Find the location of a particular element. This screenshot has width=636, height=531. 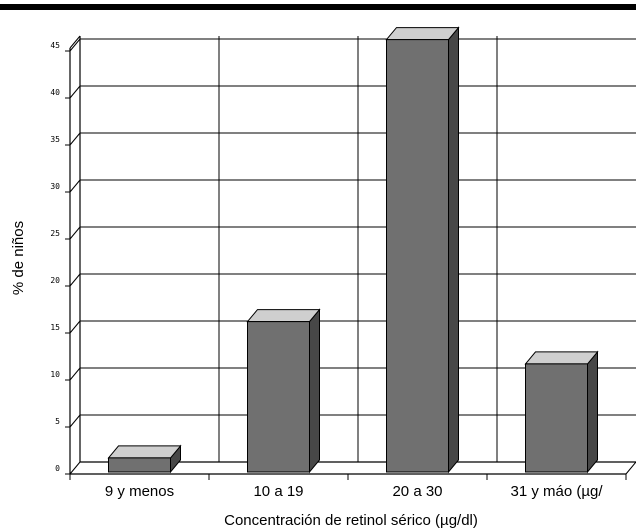

y-tick-label: 5 is located at coordinates (57, 421).